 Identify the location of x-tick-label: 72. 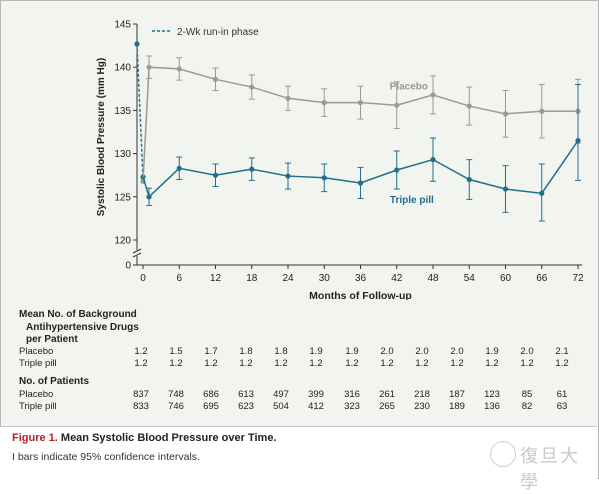
(578, 278).